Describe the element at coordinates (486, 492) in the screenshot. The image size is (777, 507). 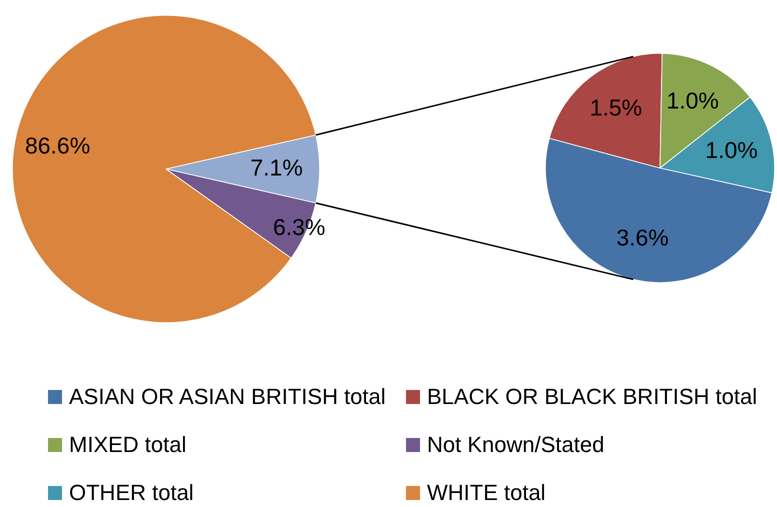
I see `legend-label: WHITE total` at that location.